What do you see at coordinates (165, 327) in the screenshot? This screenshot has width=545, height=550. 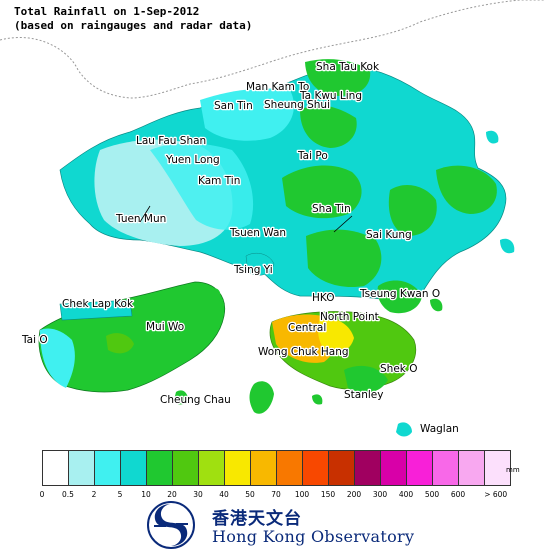 I see `place-label: Mui Wo` at bounding box center [165, 327].